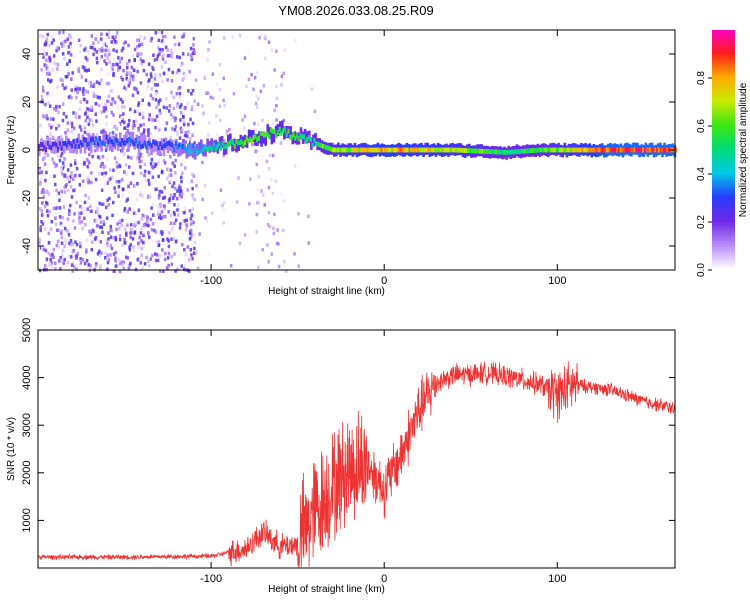  What do you see at coordinates (11, 449) in the screenshot?
I see `y-axis-label: SNR (10 * v/v)` at bounding box center [11, 449].